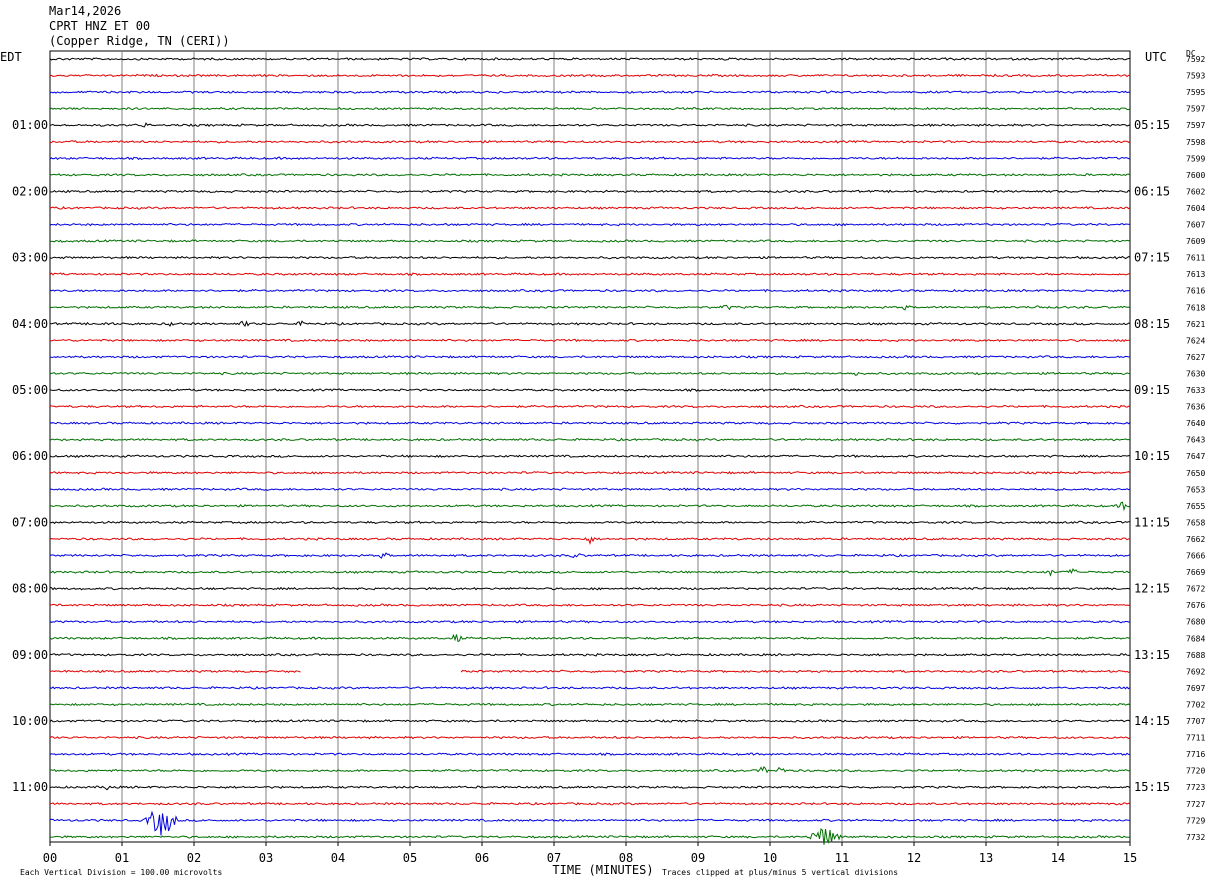 This screenshot has width=1210, height=886. What do you see at coordinates (139, 41) in the screenshot?
I see `station-location: (Copper Ridge, TN (CERI))` at bounding box center [139, 41].